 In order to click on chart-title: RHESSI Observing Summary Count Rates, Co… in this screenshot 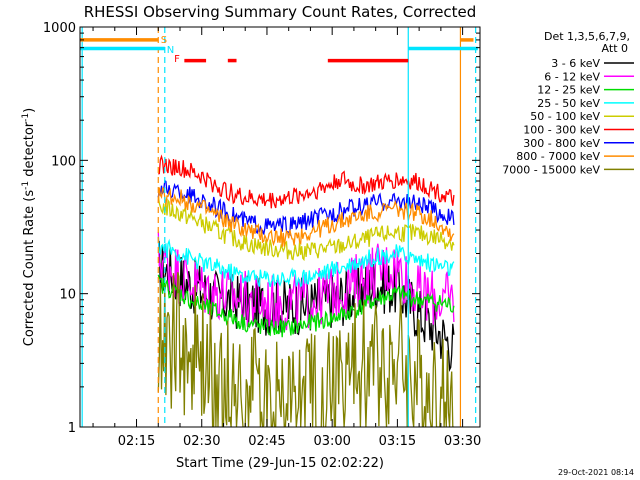, I will do `click(280, 12)`.